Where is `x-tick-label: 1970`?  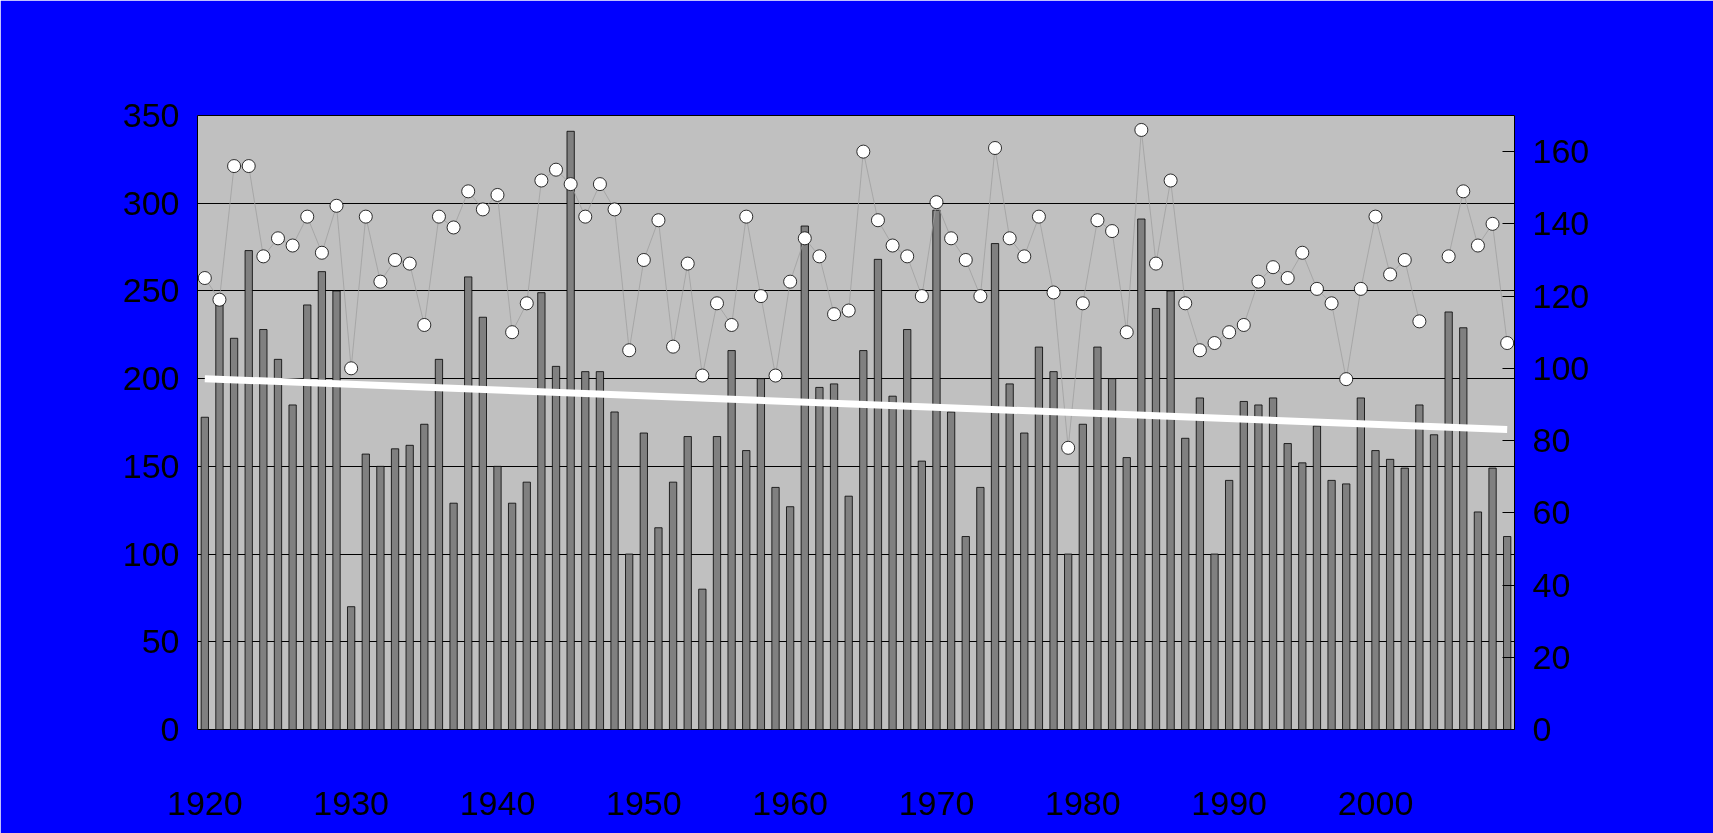
x-tick-label: 1970 is located at coordinates (936, 802).